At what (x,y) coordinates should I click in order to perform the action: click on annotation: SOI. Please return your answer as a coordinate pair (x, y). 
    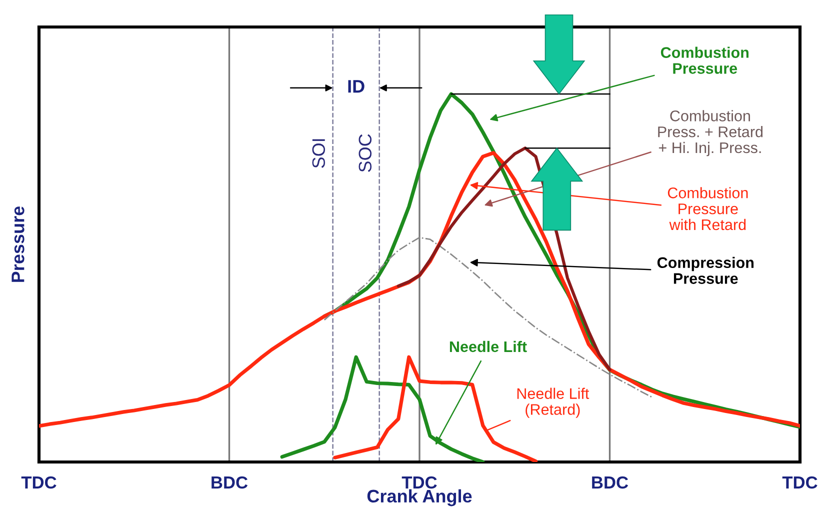
    Looking at the image, I should click on (319, 153).